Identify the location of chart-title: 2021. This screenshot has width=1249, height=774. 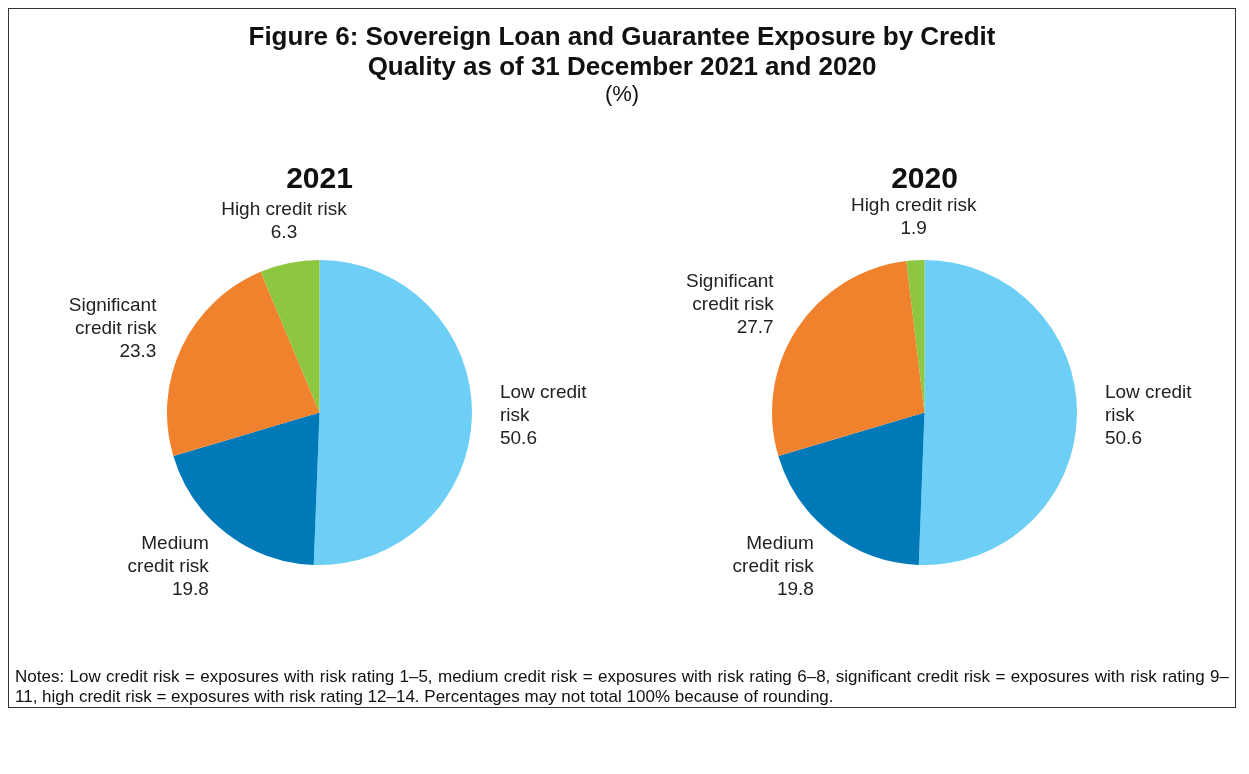
(319, 178).